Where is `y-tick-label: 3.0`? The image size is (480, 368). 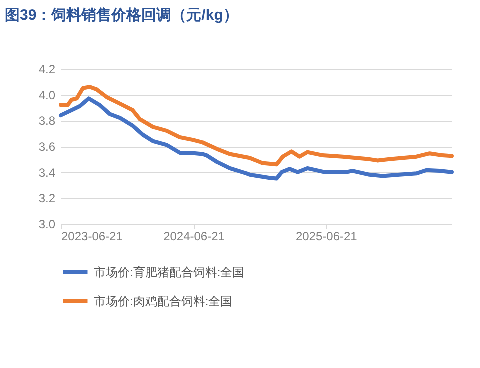 y-tick-label: 3.0 is located at coordinates (47, 225).